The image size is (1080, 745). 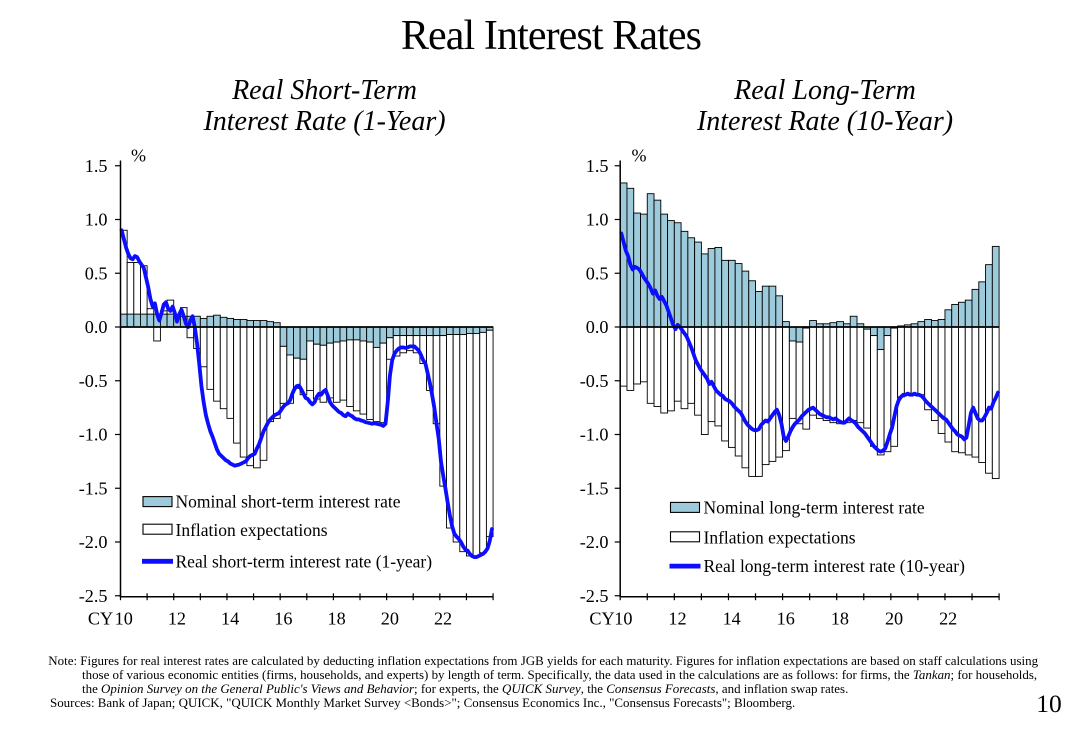 I want to click on svg-text:Nominal long-term interest rat: Nominal long-term interest rate, so click(x=814, y=507).